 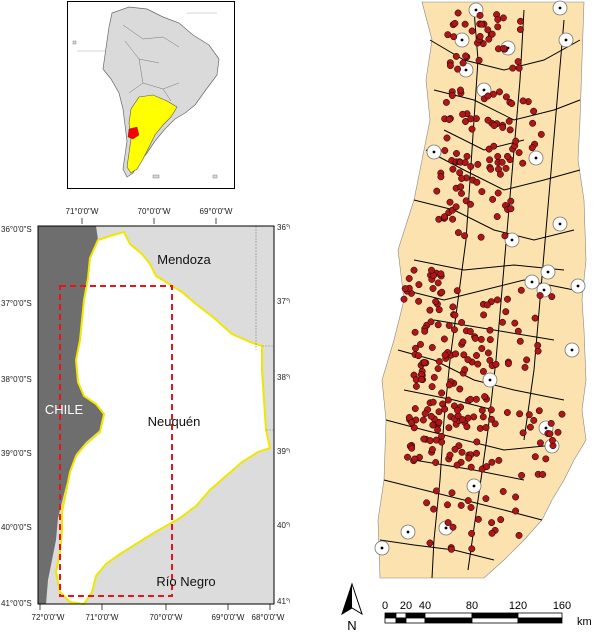 What do you see at coordinates (151, 95) in the screenshot?
I see `inset-map-south-america` at bounding box center [151, 95].